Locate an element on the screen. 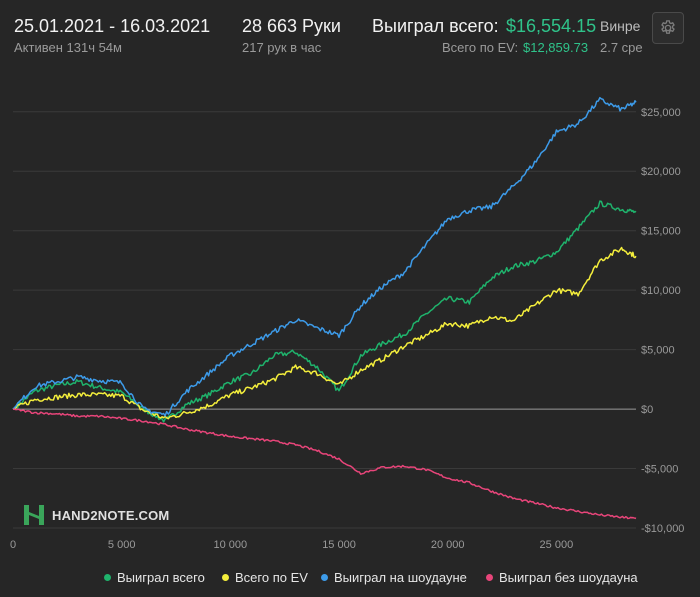 Image resolution: width=700 pixels, height=597 pixels. legend-item-non-showdown: Выиграл без шоудауна is located at coordinates (562, 577).